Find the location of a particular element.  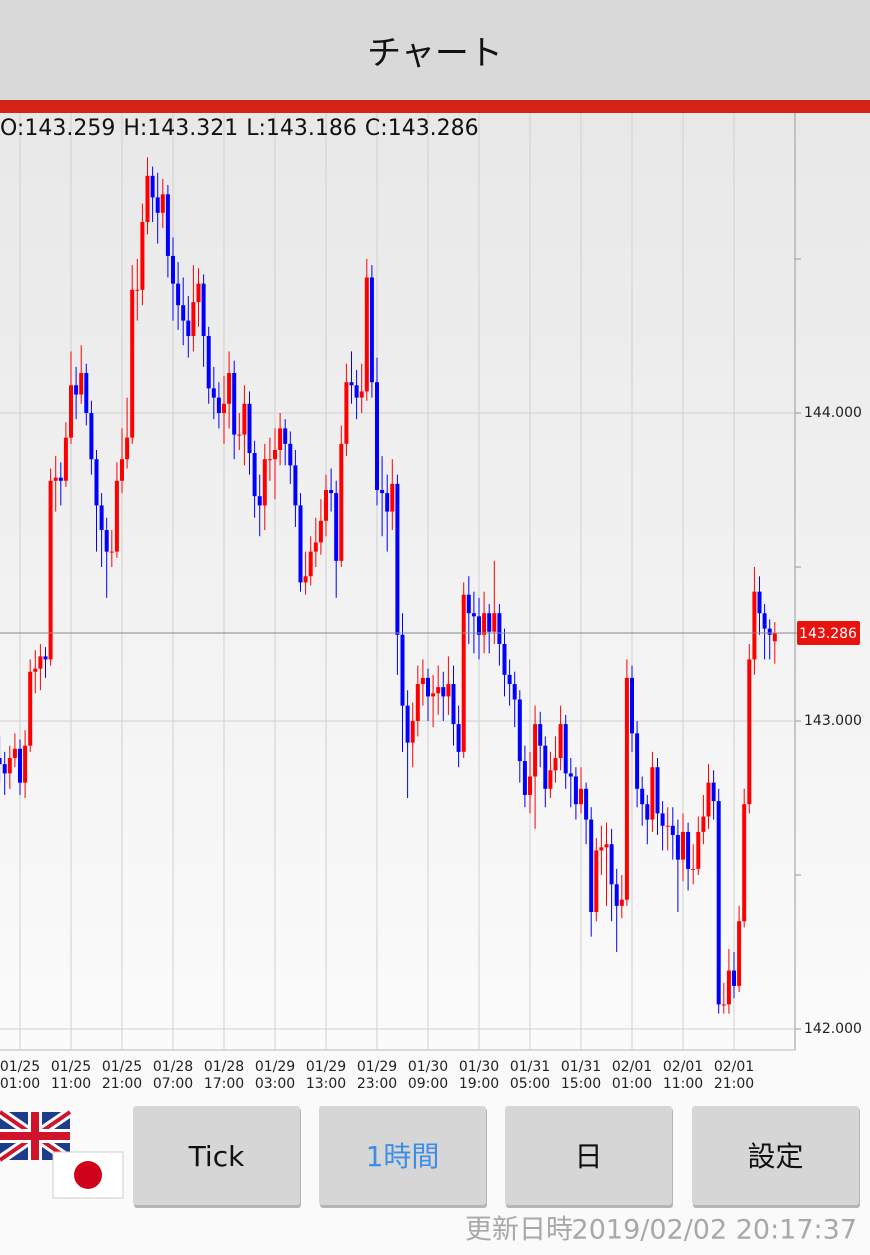

ohlc-value: H:143.321 is located at coordinates (180, 128).